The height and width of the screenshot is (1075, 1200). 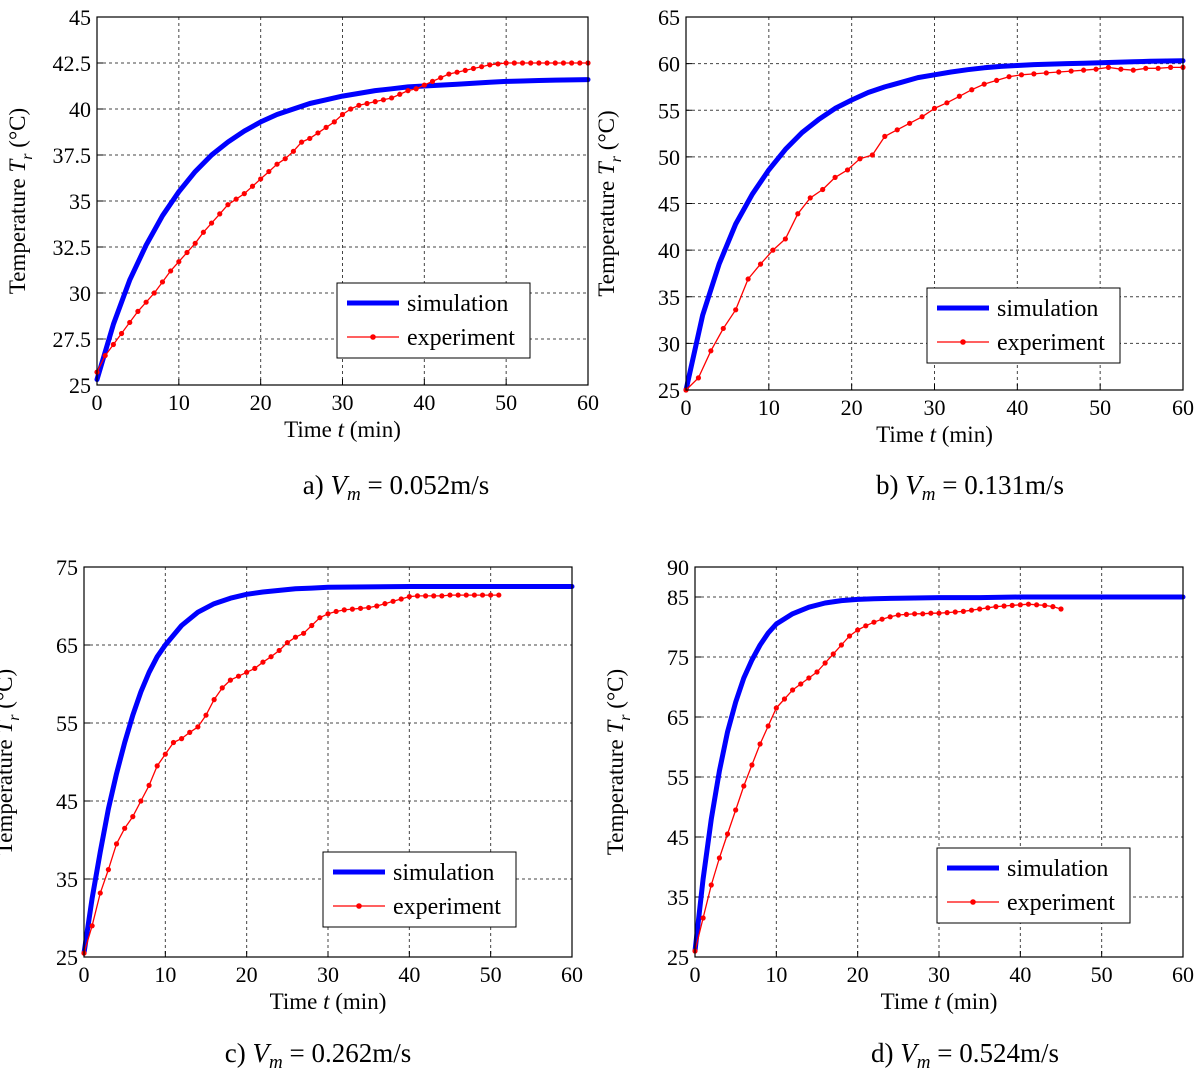 What do you see at coordinates (291, 774) in the screenshot?
I see `series-line-experiment` at bounding box center [291, 774].